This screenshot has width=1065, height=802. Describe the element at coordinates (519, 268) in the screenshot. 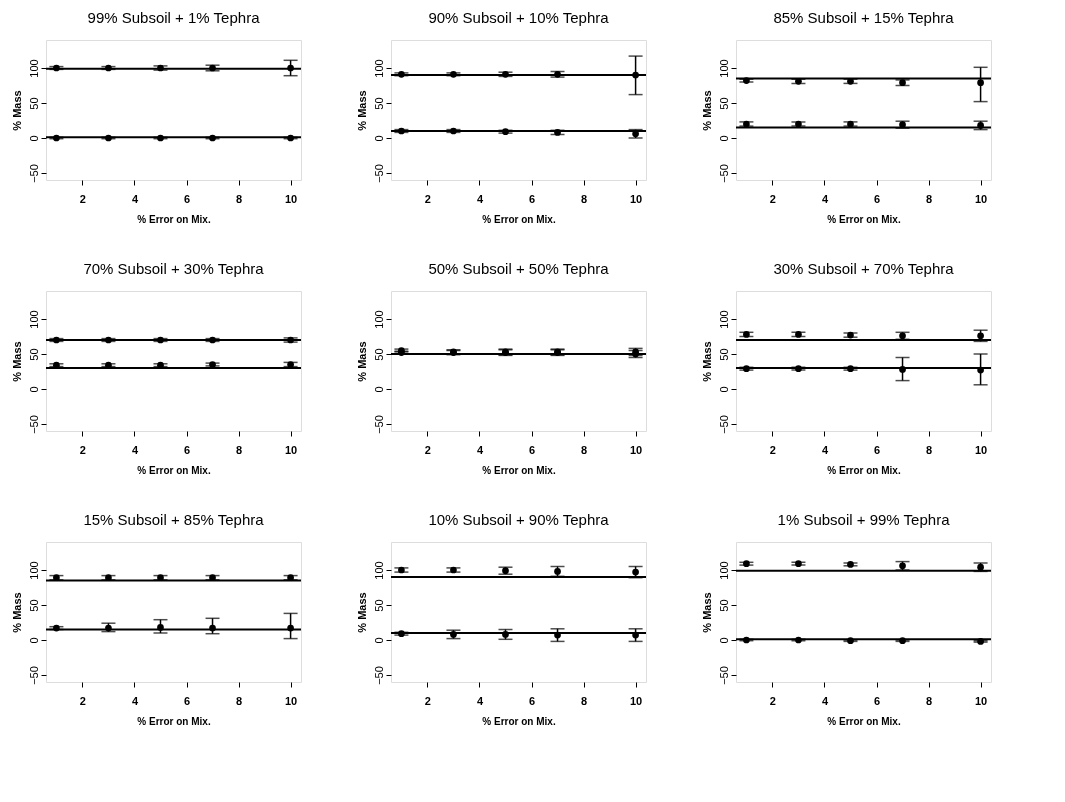

I see `chart-title: 50% Subsoil + 50% Tephra` at that location.